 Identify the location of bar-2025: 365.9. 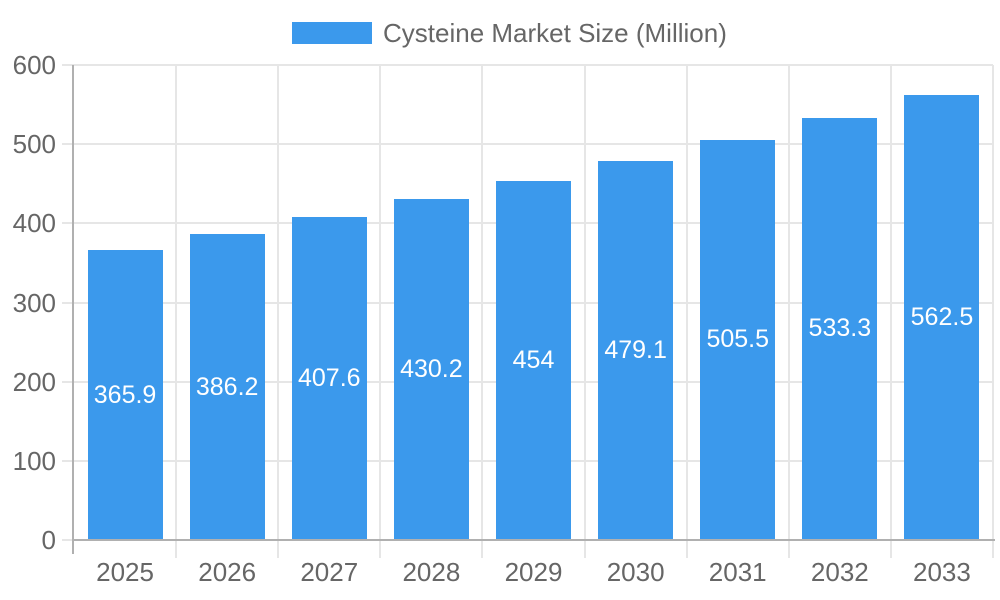
(125, 395).